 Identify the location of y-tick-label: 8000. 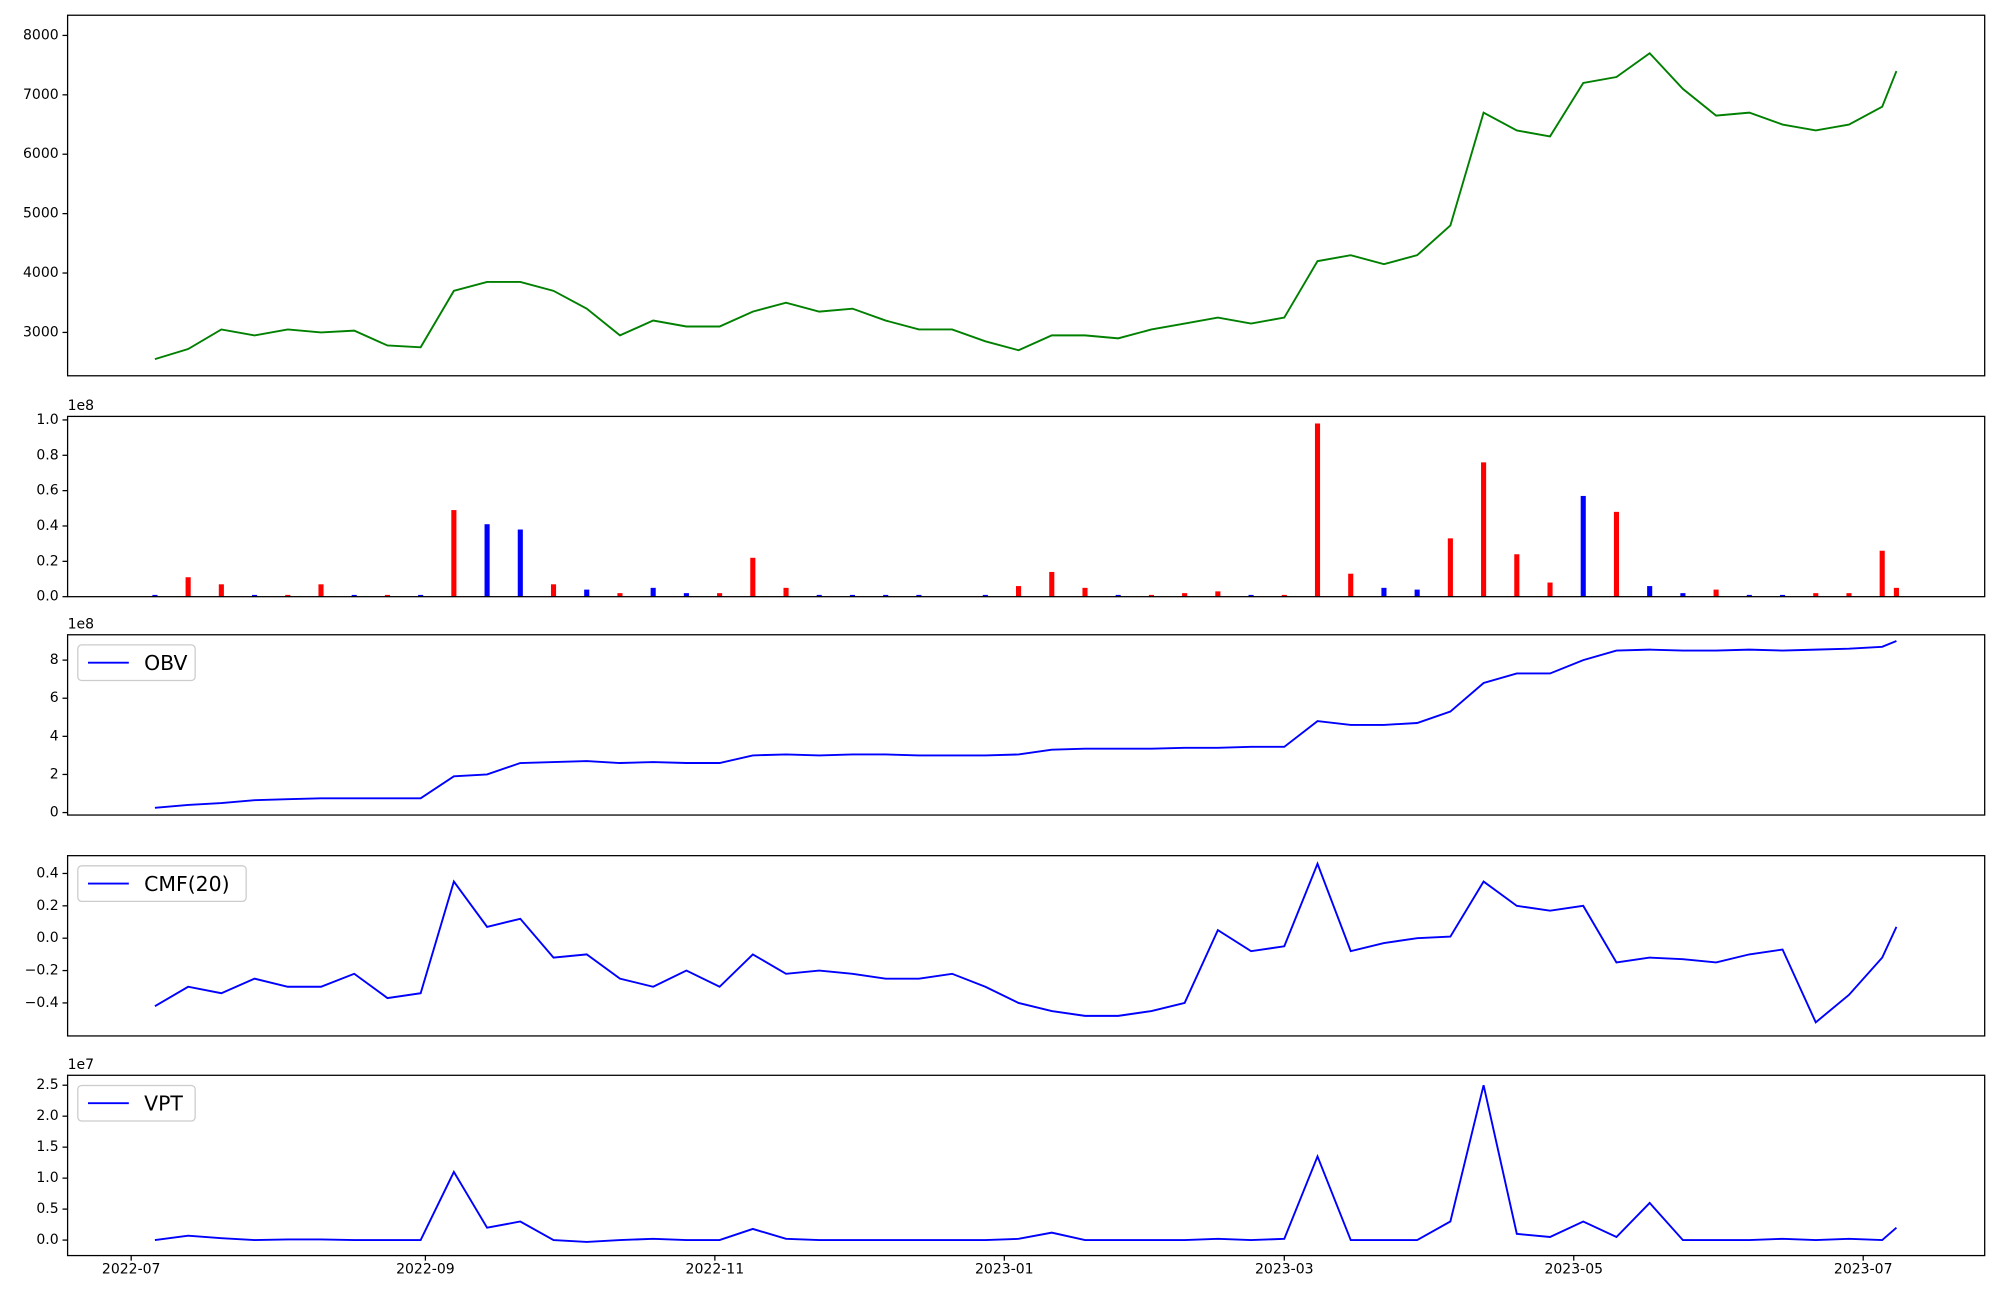
(41, 35).